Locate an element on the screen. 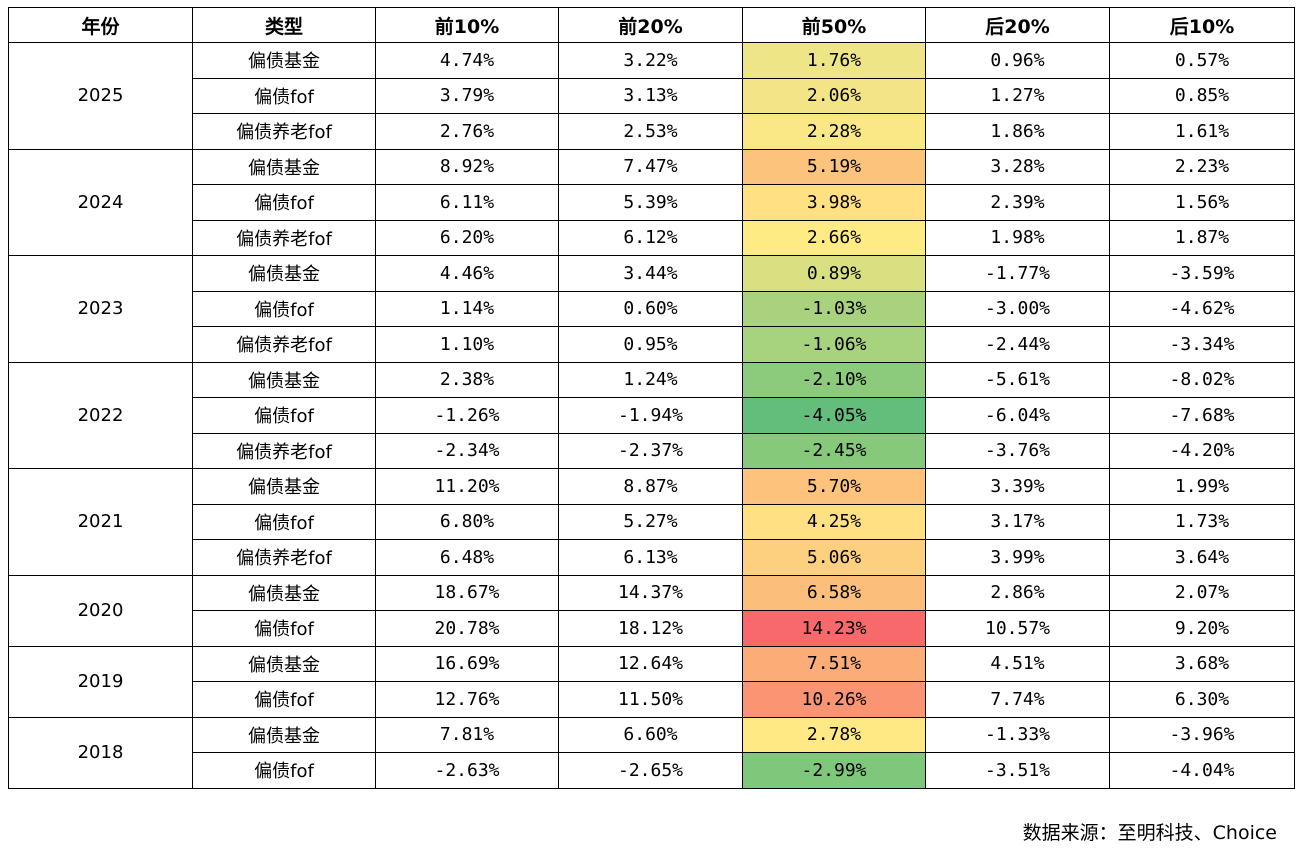 The height and width of the screenshot is (848, 1301). value-cell-bottom10: 1.87% is located at coordinates (1202, 237).